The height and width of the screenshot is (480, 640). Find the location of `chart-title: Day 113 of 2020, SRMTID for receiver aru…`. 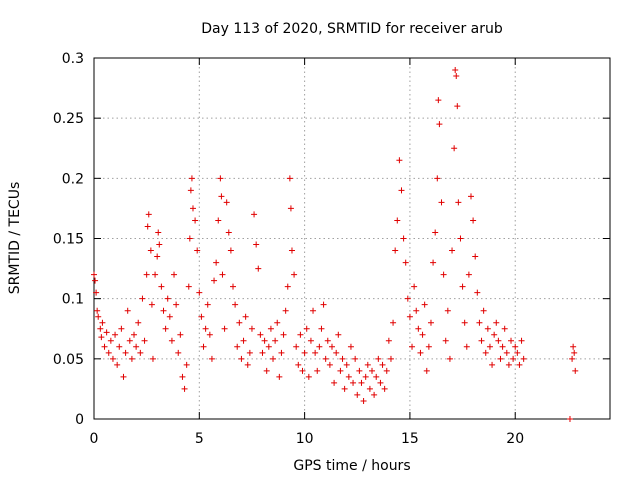

chart-title: Day 113 of 2020, SRMTID for receiver aru… is located at coordinates (352, 29).